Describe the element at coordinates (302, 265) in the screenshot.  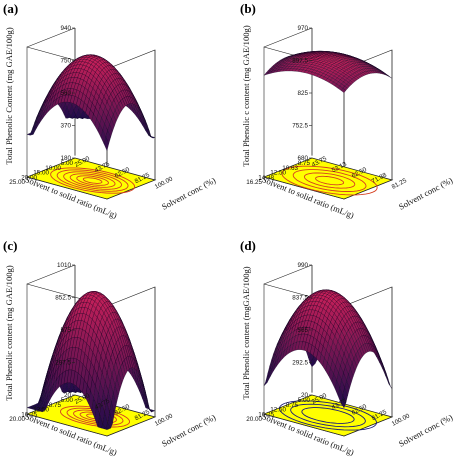
I see `z-tick-label: 990` at that location.